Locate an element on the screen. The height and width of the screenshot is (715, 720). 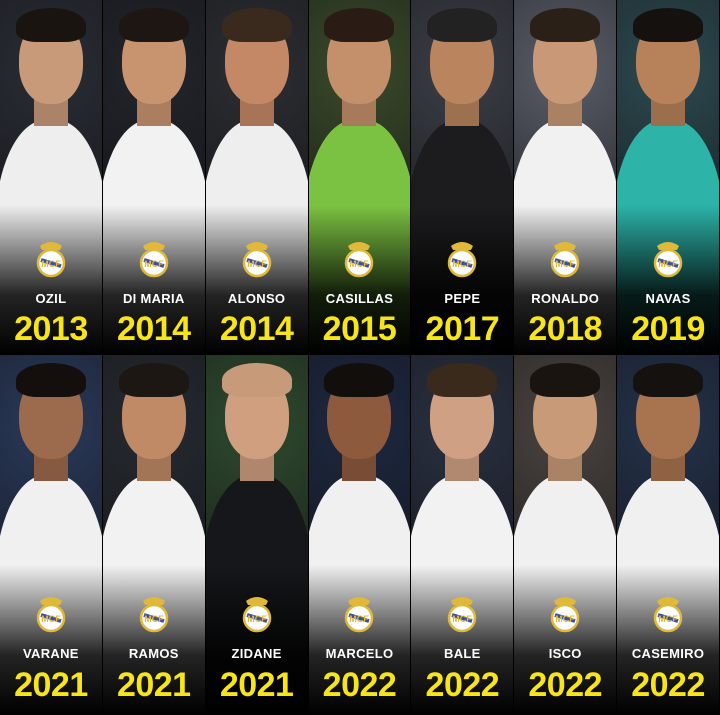
player-name: ZIDANE is located at coordinates (256, 653).